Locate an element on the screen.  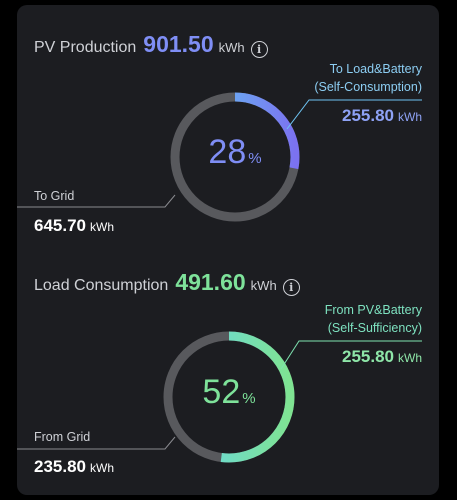
load-title-row: Load Consumption 491.60 kWh i is located at coordinates (167, 284).